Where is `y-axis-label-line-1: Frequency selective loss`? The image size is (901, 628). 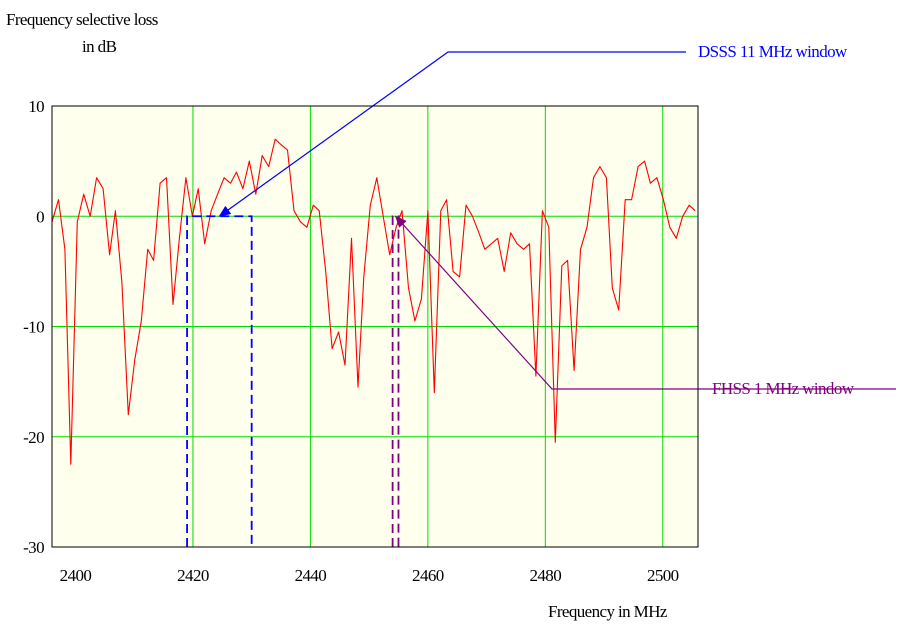 y-axis-label-line-1: Frequency selective loss is located at coordinates (82, 19).